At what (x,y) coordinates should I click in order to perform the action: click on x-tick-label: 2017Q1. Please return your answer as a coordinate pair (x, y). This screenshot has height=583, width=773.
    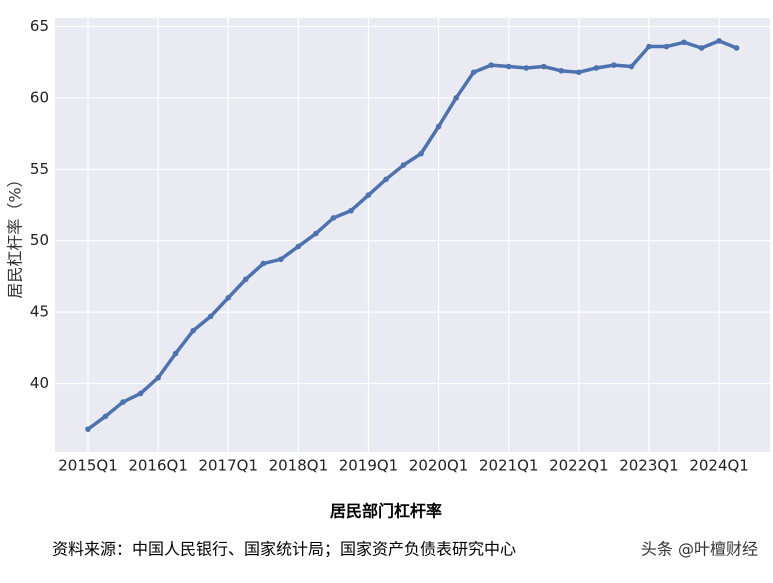
    Looking at the image, I should click on (228, 466).